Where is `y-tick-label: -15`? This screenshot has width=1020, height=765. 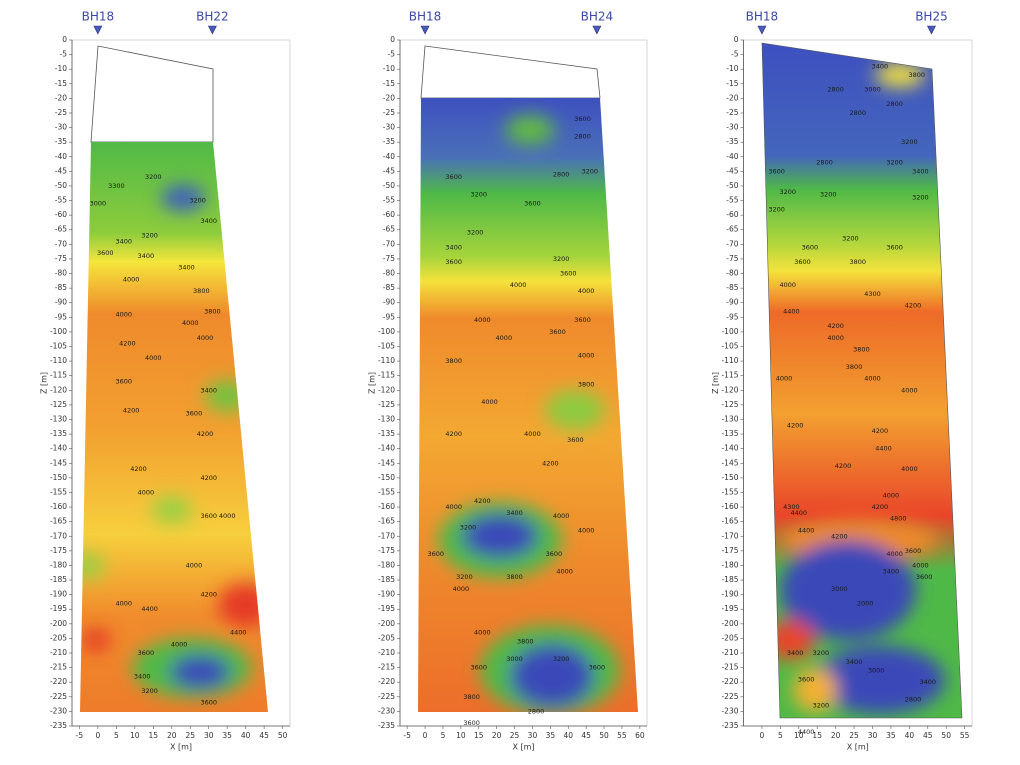 y-tick-label: -15 is located at coordinates (61, 83).